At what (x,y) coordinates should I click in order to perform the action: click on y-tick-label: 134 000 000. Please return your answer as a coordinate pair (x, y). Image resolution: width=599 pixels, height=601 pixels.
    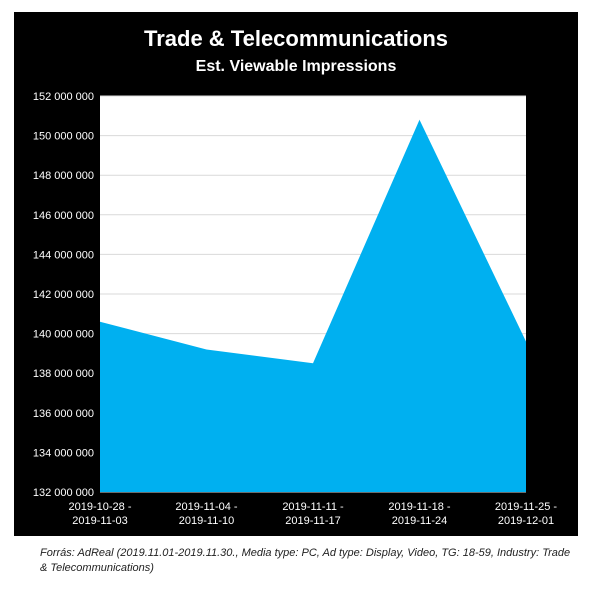
    Looking at the image, I should click on (63, 453).